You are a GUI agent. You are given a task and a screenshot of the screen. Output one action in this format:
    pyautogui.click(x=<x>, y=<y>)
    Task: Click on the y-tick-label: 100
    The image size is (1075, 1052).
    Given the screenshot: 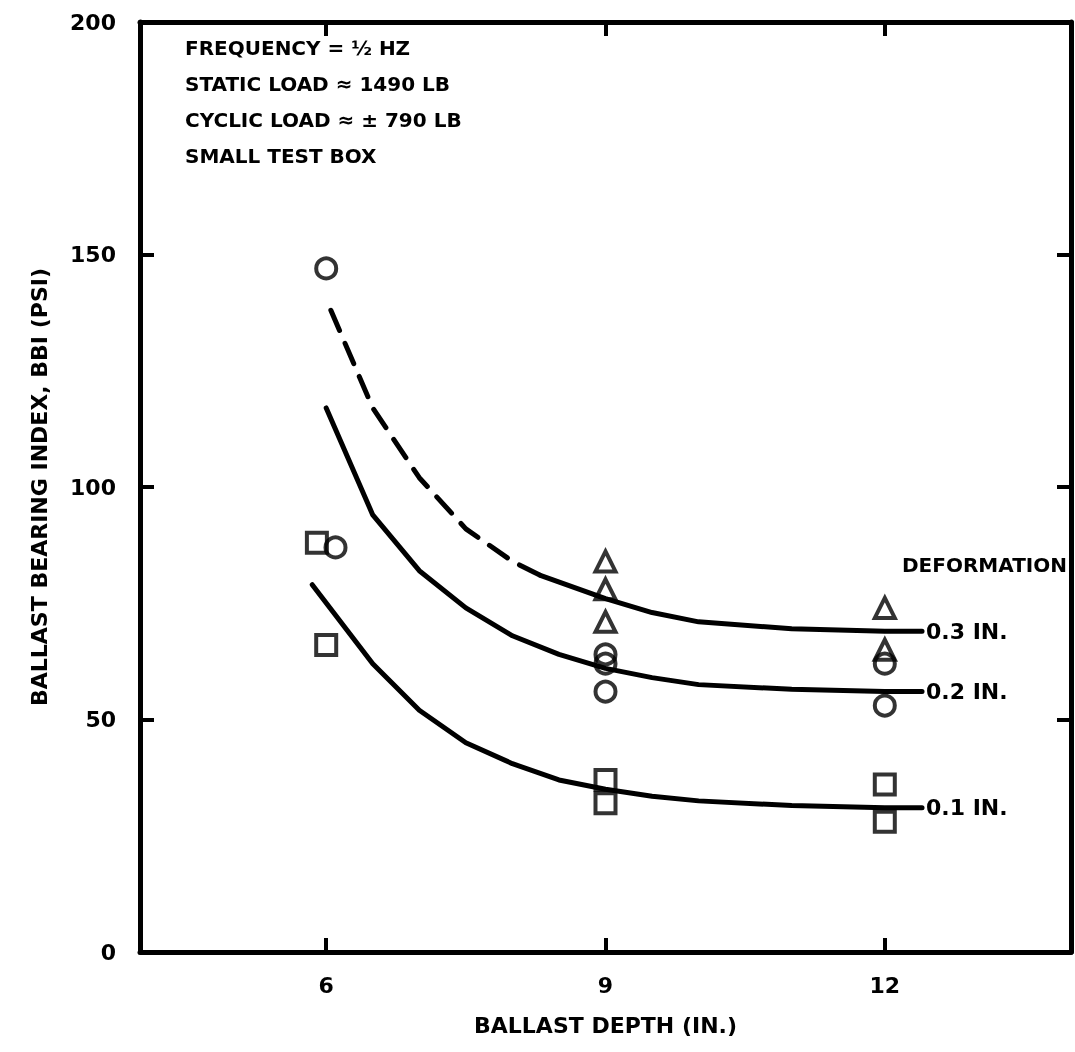 What is the action you would take?
    pyautogui.click(x=93, y=487)
    